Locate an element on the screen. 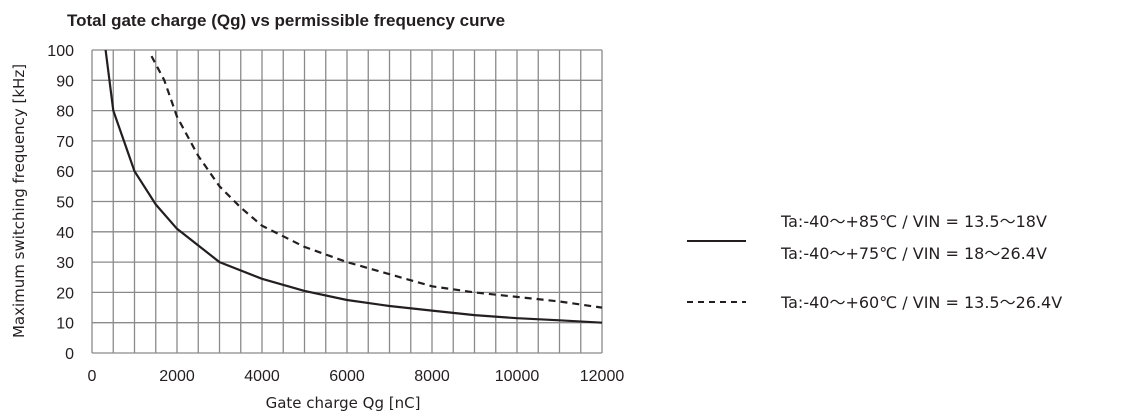 Image resolution: width=1148 pixels, height=414 pixels. y-tick-label: 50 is located at coordinates (65, 203).